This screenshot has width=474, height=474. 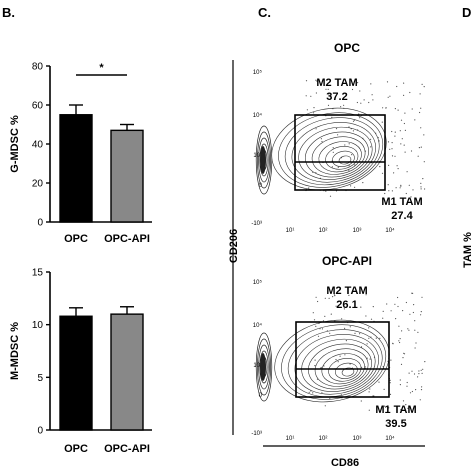 What do you see at coordinates (395, 410) in the screenshot?
I see `m1-tam-label: M1 TAM` at bounding box center [395, 410].